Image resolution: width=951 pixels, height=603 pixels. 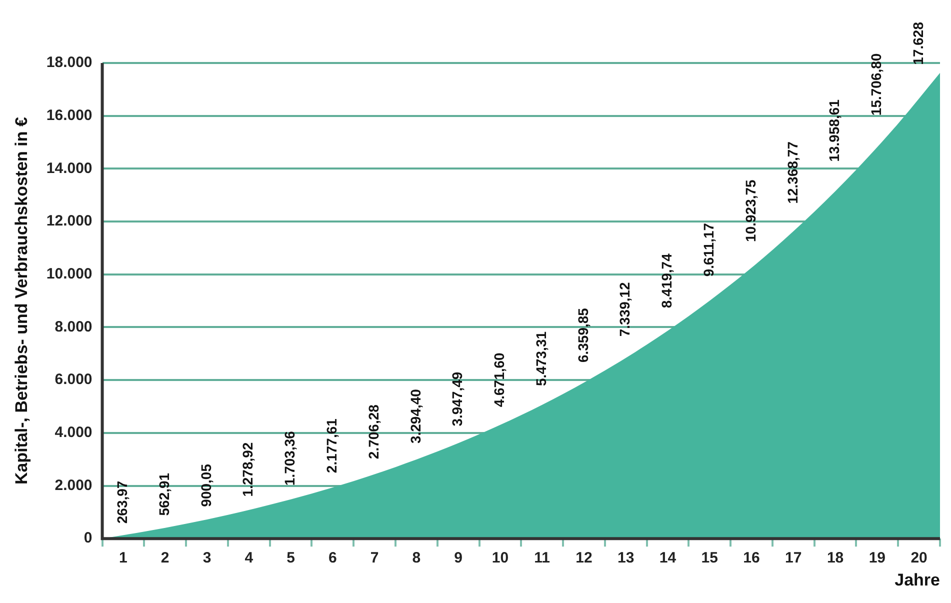 I want to click on data-label: 3.294,40, so click(x=415, y=416).